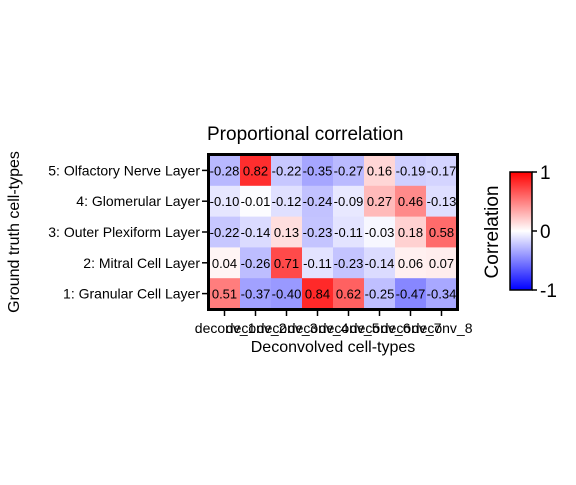  I want to click on cell-value-label: -0.13, so click(442, 201).